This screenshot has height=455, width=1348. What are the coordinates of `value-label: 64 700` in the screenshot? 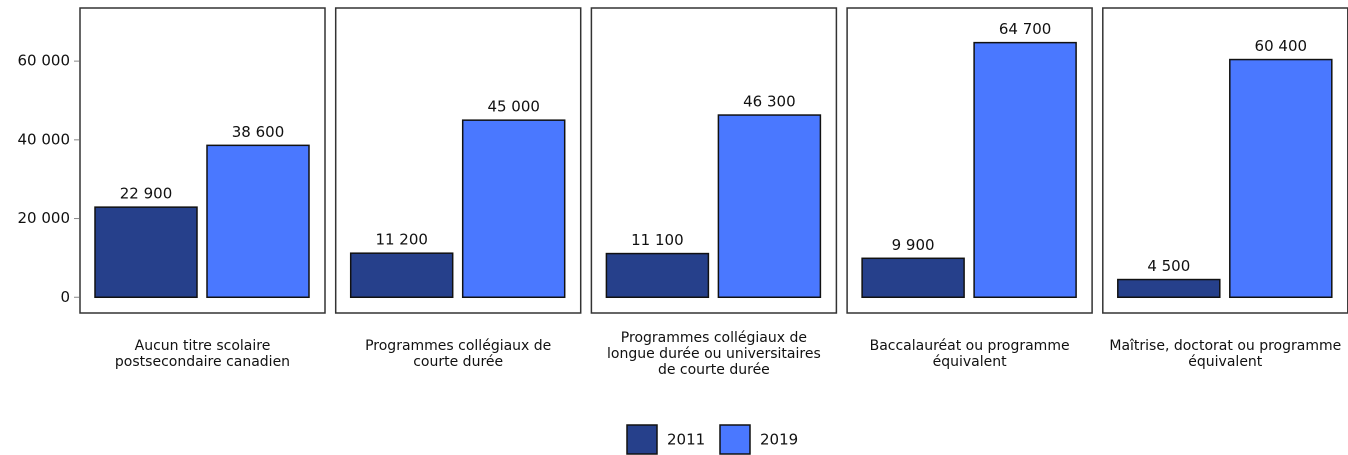 It's located at (1025, 29).